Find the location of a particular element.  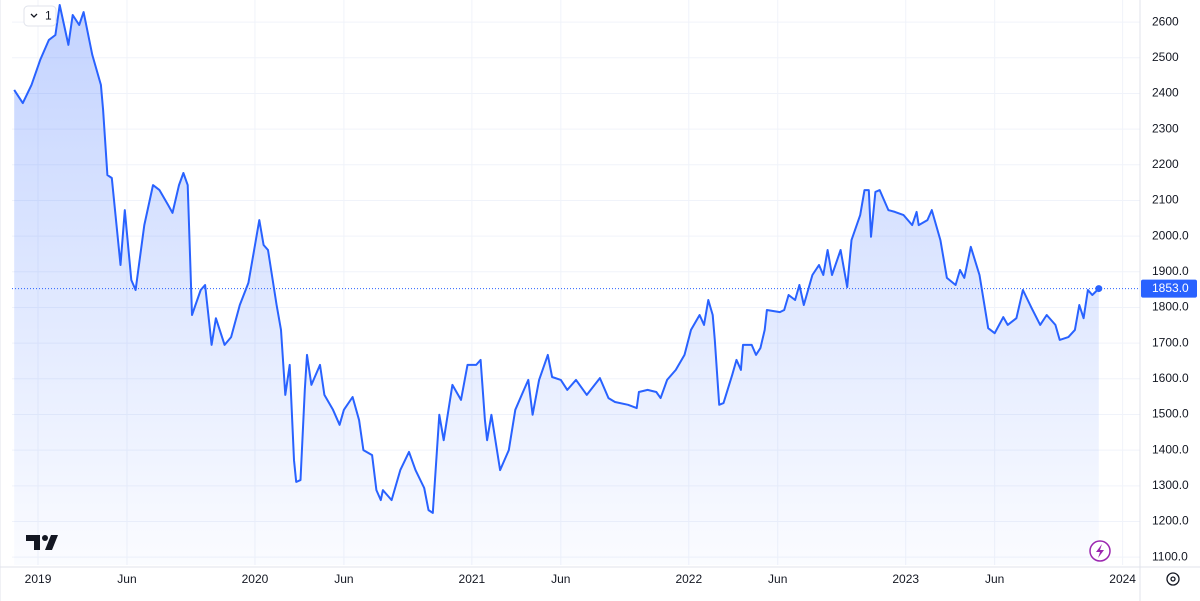

y-tick-label: 1900.0 is located at coordinates (1170, 271).